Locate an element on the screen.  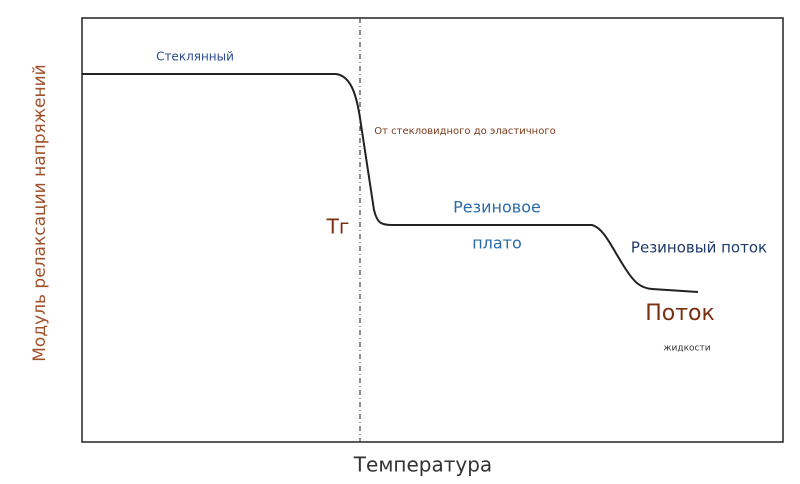
x-axis-label: Температура is located at coordinates (422, 465).